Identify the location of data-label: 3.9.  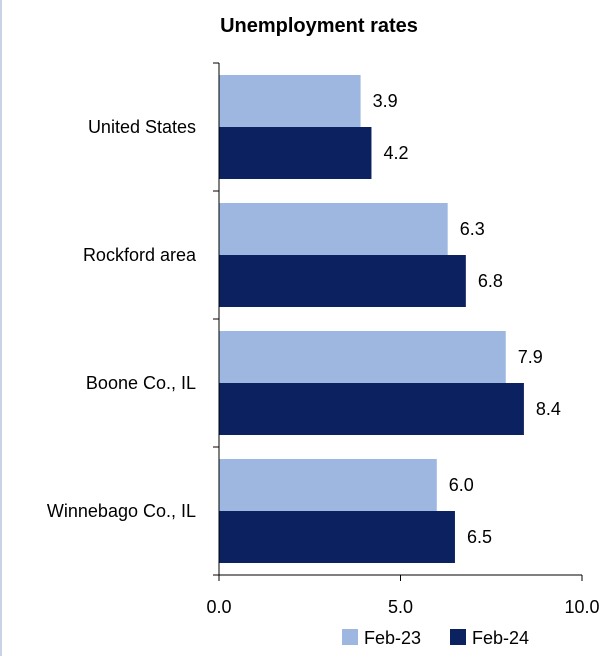
(385, 101).